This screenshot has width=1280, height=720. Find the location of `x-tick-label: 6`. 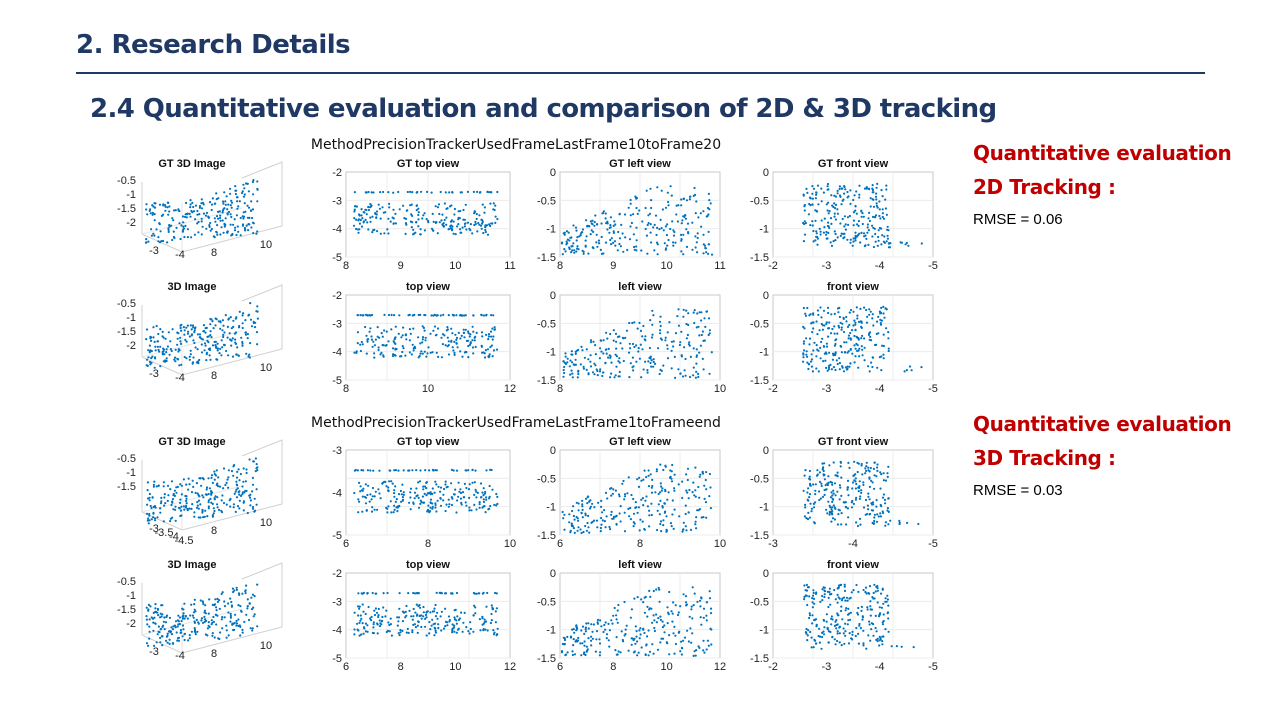

x-tick-label: 6 is located at coordinates (560, 667).